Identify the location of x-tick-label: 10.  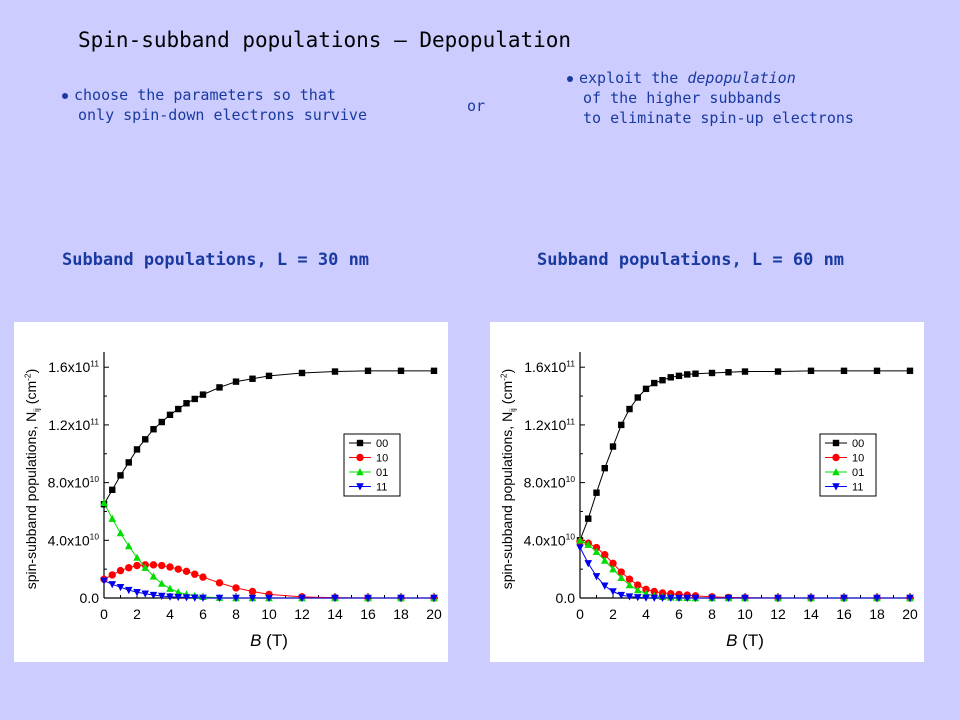
(745, 614).